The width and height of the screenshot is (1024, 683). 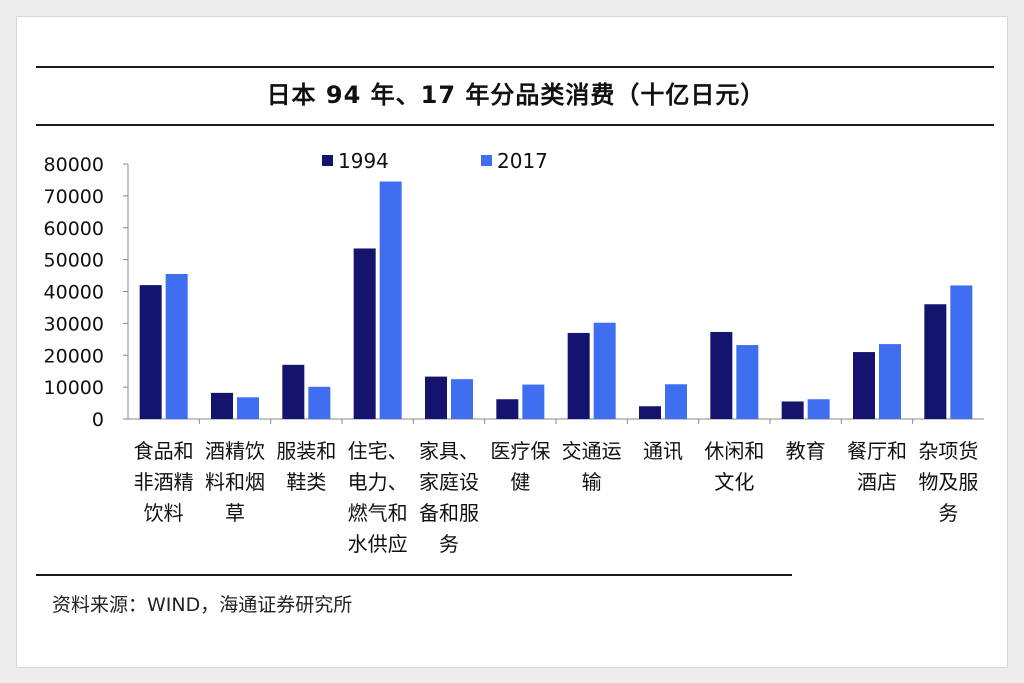 What do you see at coordinates (486, 160) in the screenshot?
I see `legend-swatch-2017` at bounding box center [486, 160].